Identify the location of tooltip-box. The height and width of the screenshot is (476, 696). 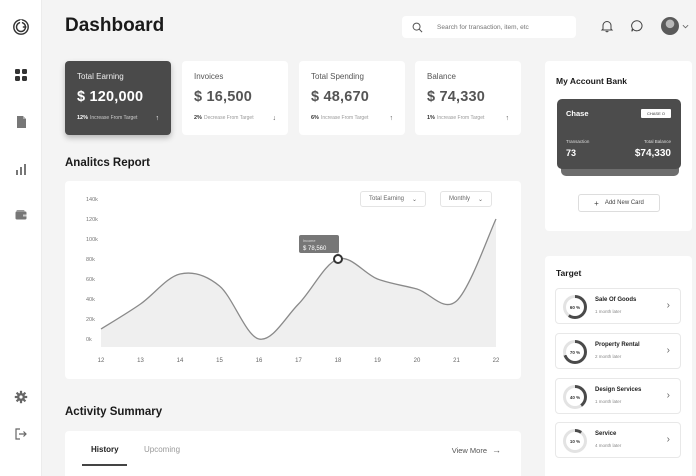
(319, 244).